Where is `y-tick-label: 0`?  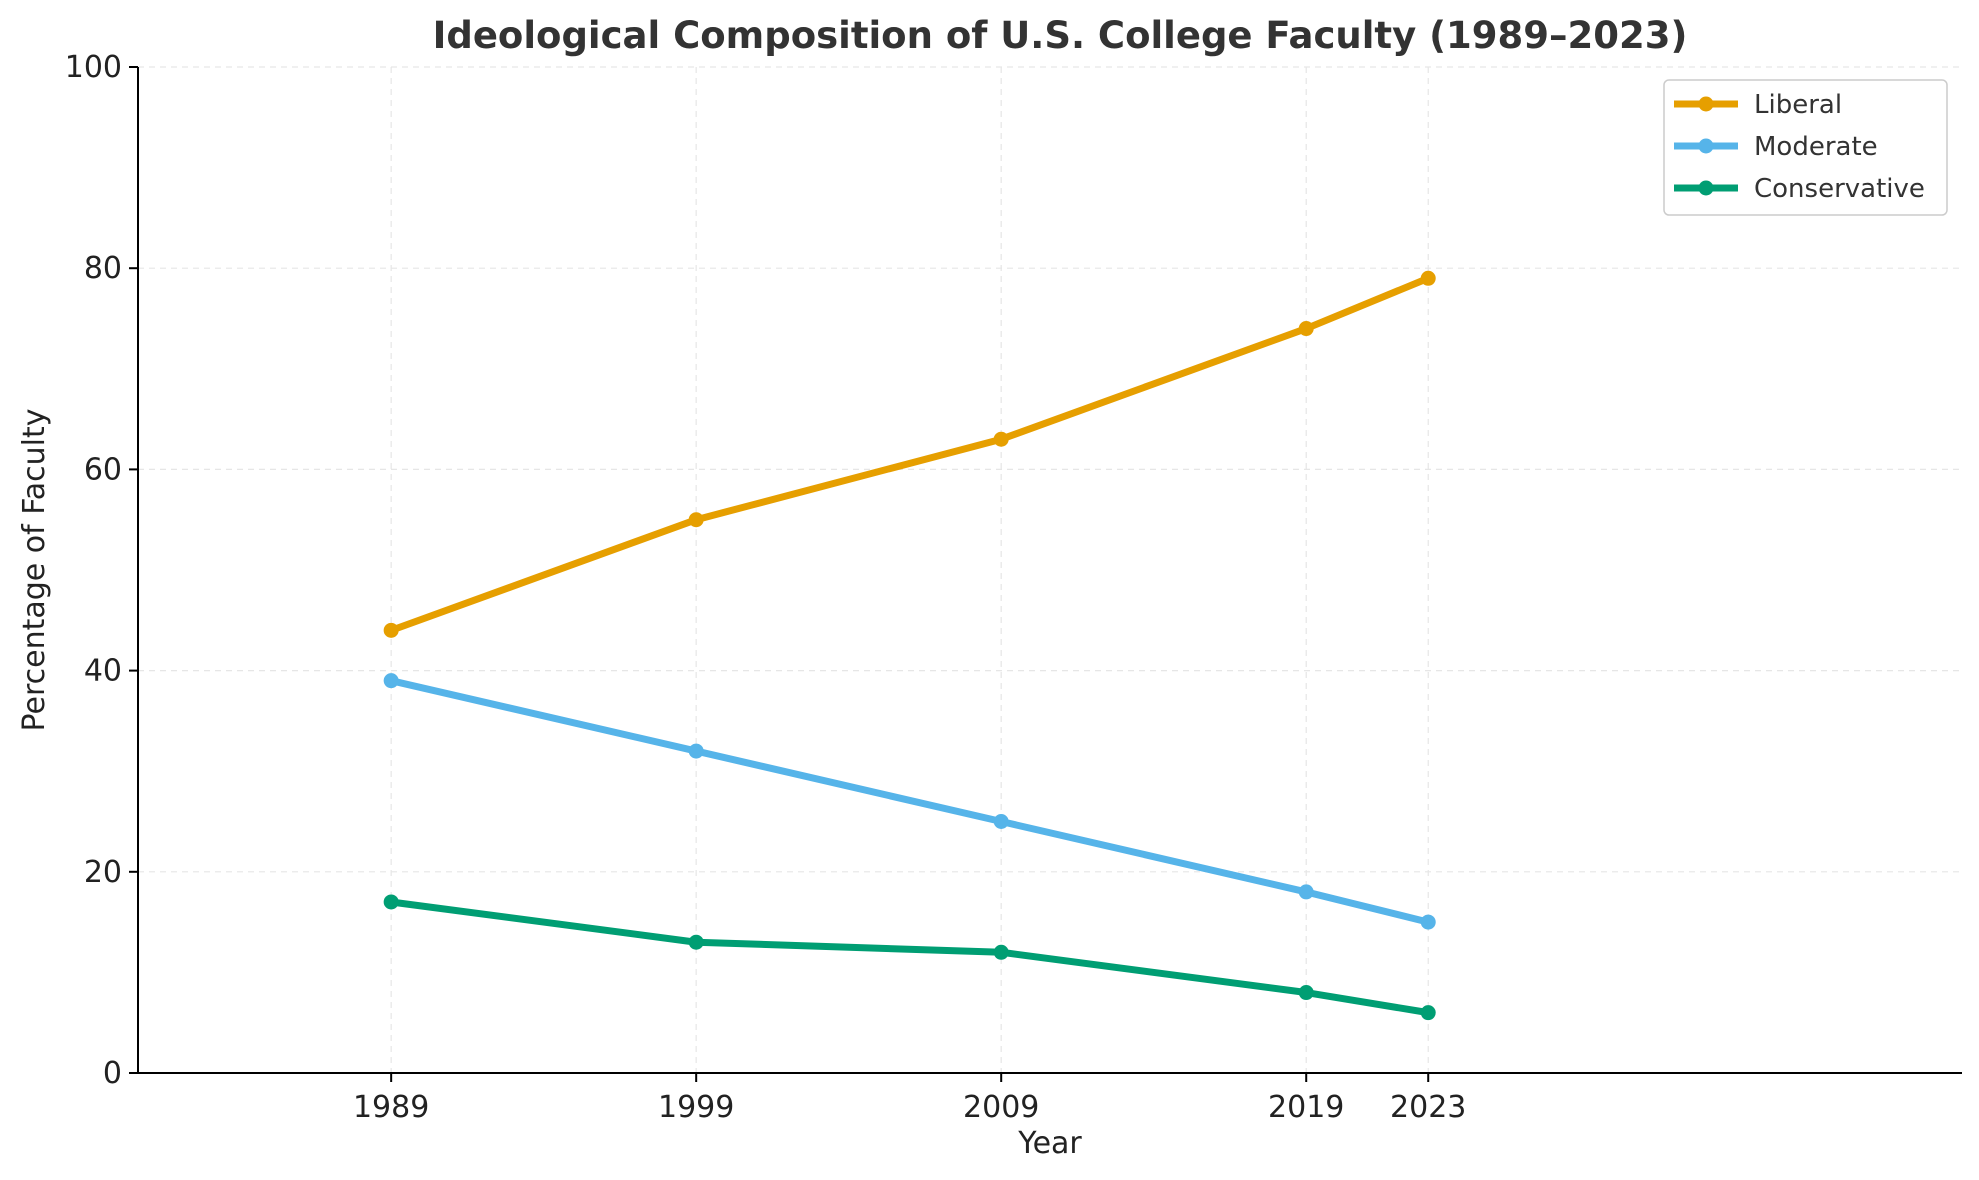 y-tick-label: 0 is located at coordinates (112, 1073).